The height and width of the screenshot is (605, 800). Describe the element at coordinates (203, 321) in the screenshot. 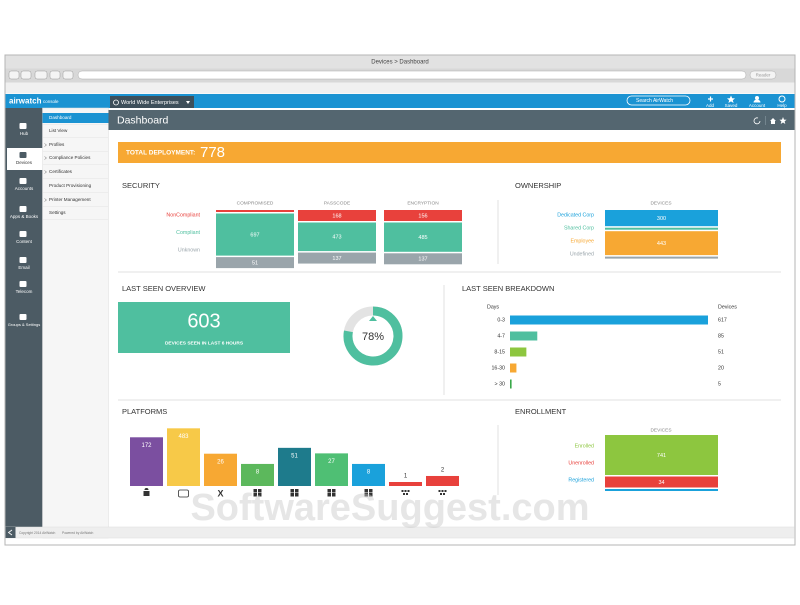

I see `count-value: 603` at that location.